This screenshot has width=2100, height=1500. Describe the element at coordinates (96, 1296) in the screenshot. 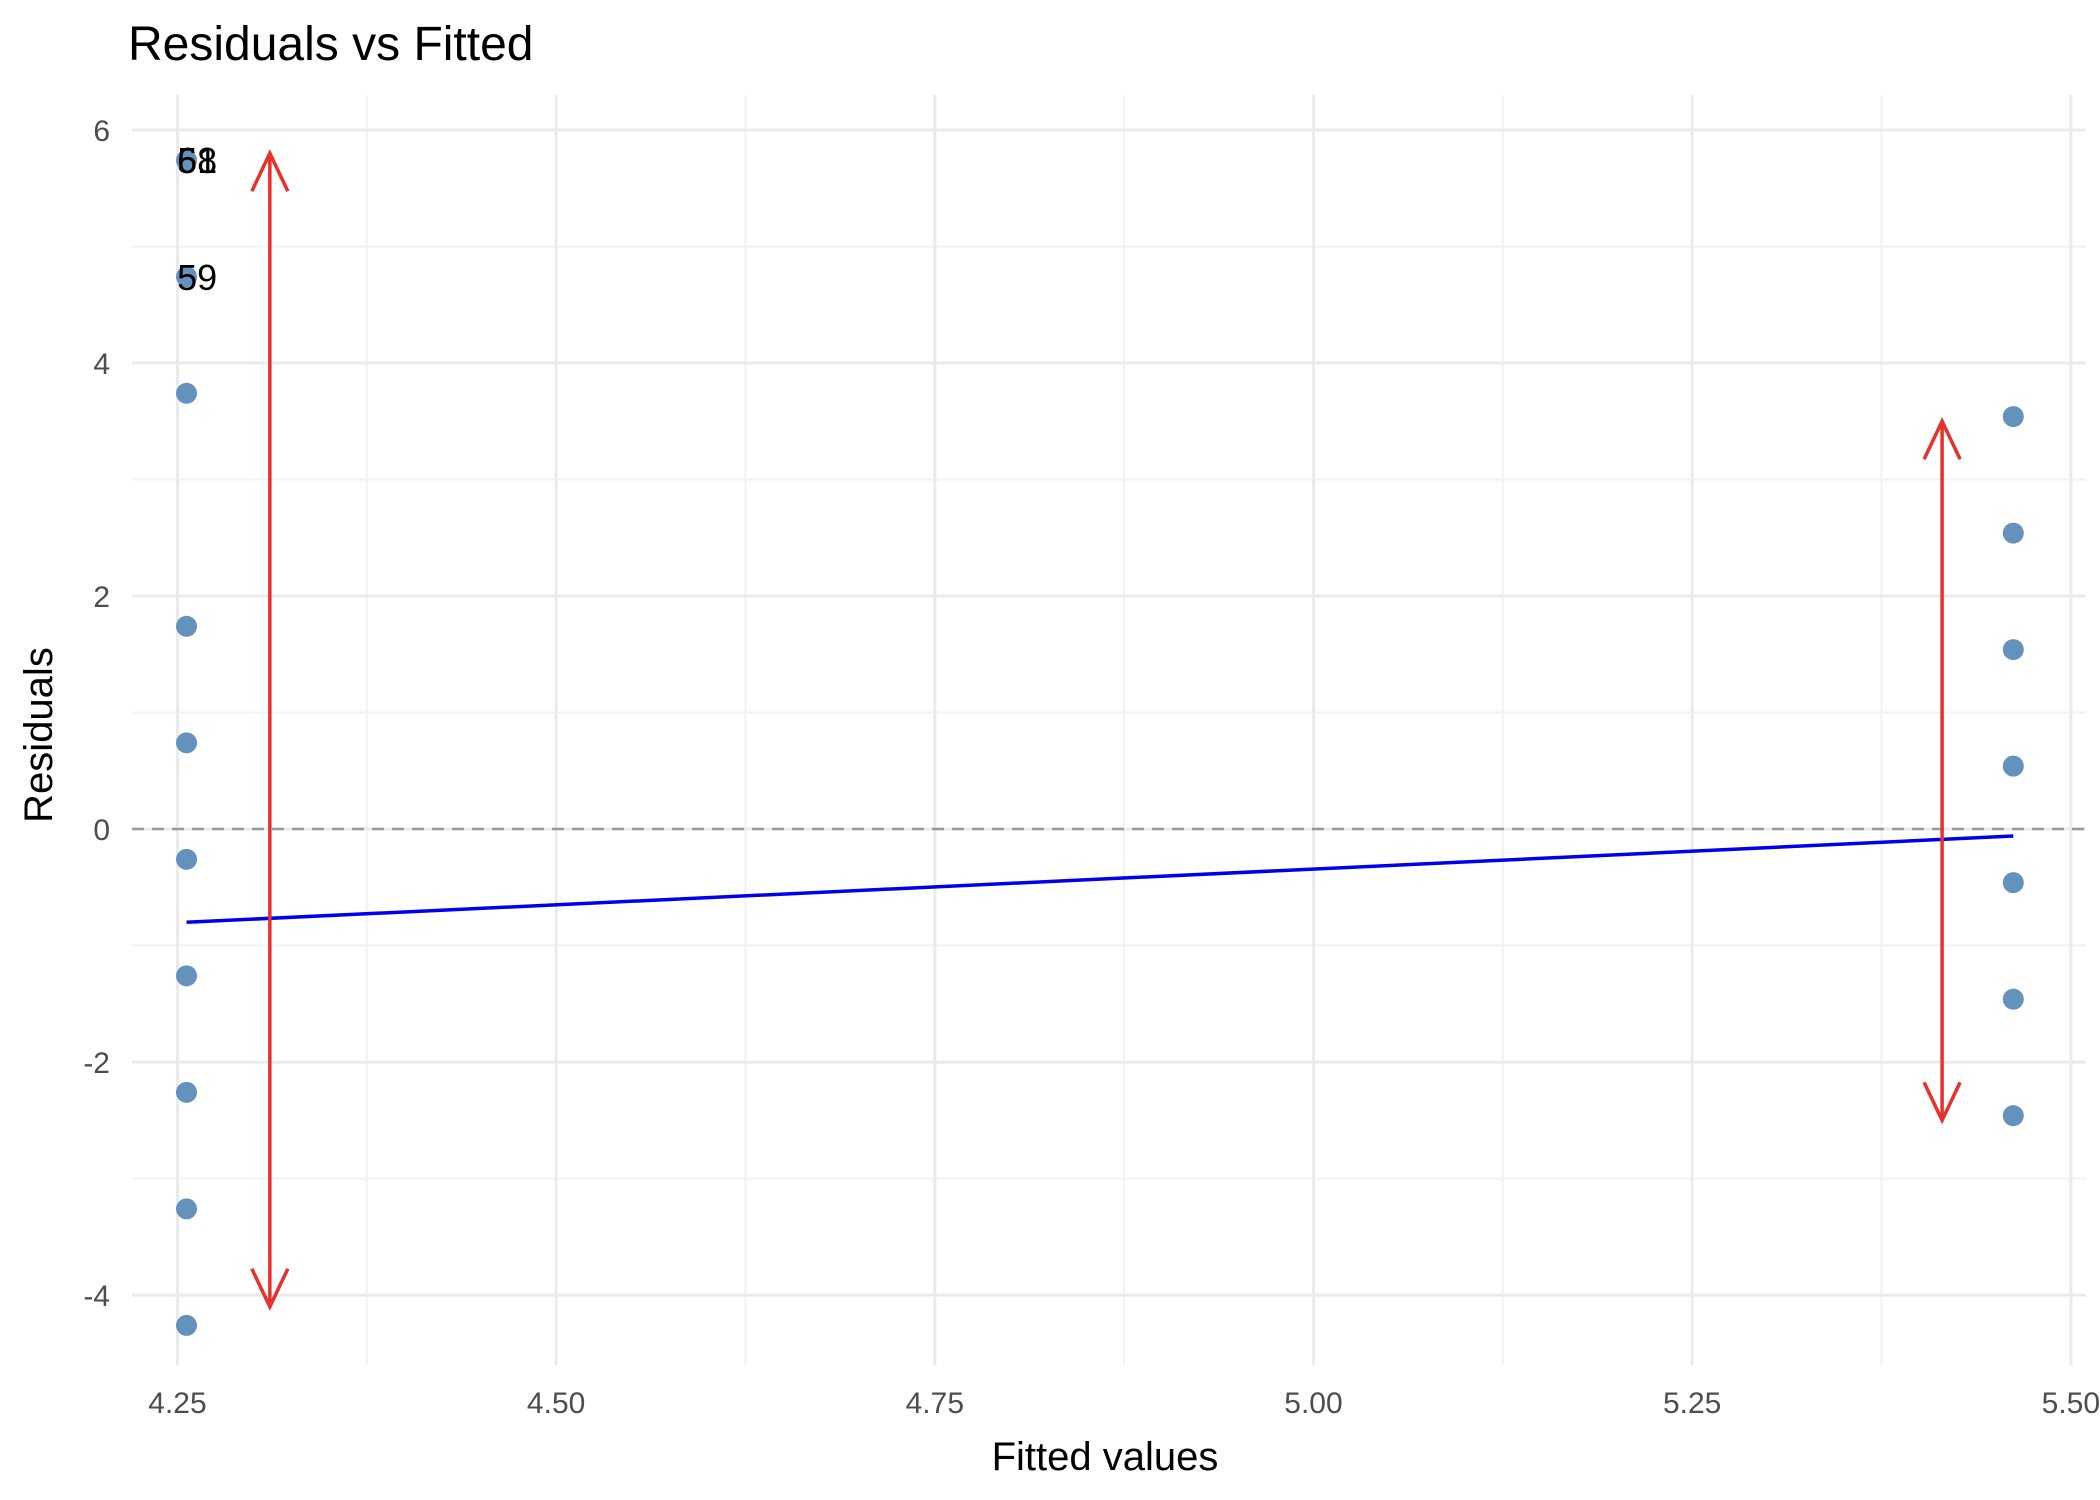

I see `y-tick-label: -4` at that location.